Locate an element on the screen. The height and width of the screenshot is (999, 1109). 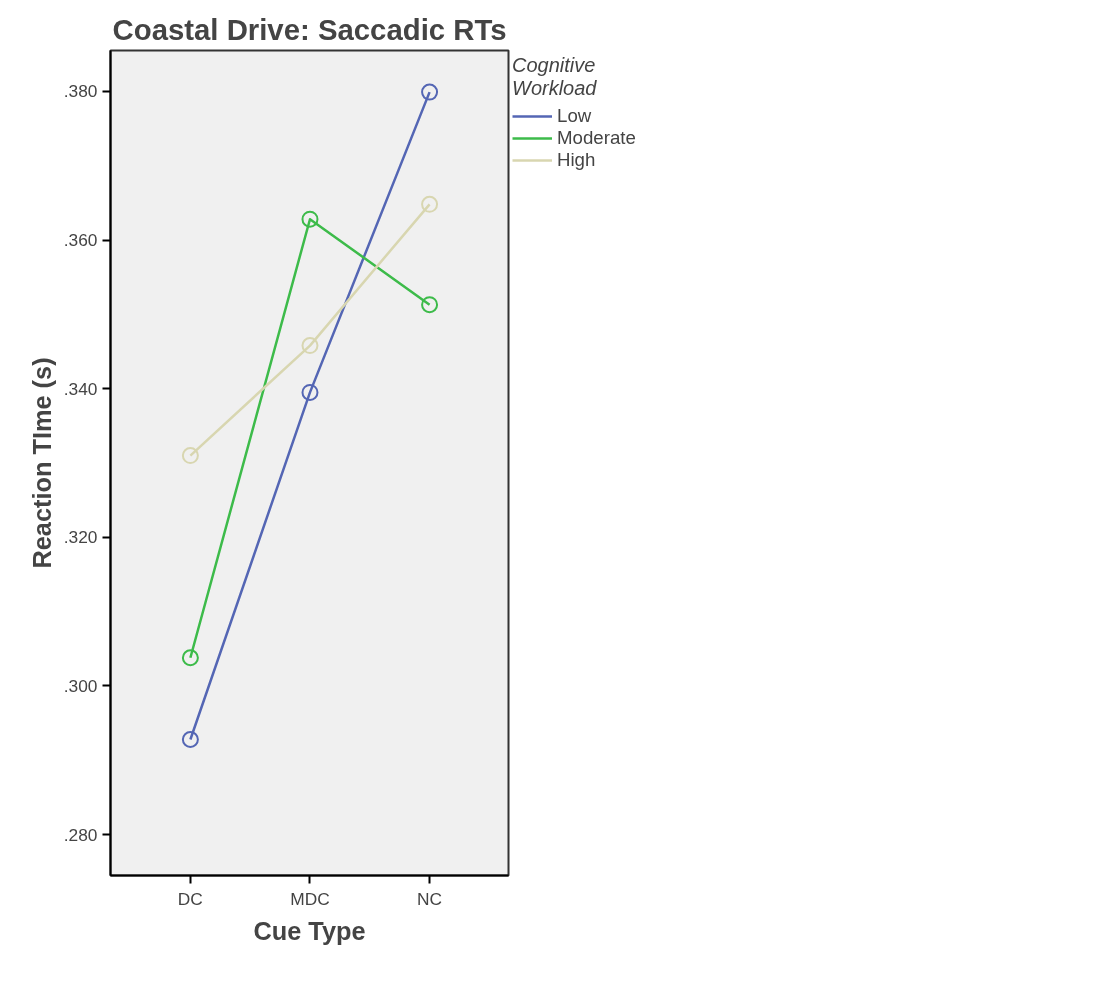
x-tick-label: DC is located at coordinates (190, 898).